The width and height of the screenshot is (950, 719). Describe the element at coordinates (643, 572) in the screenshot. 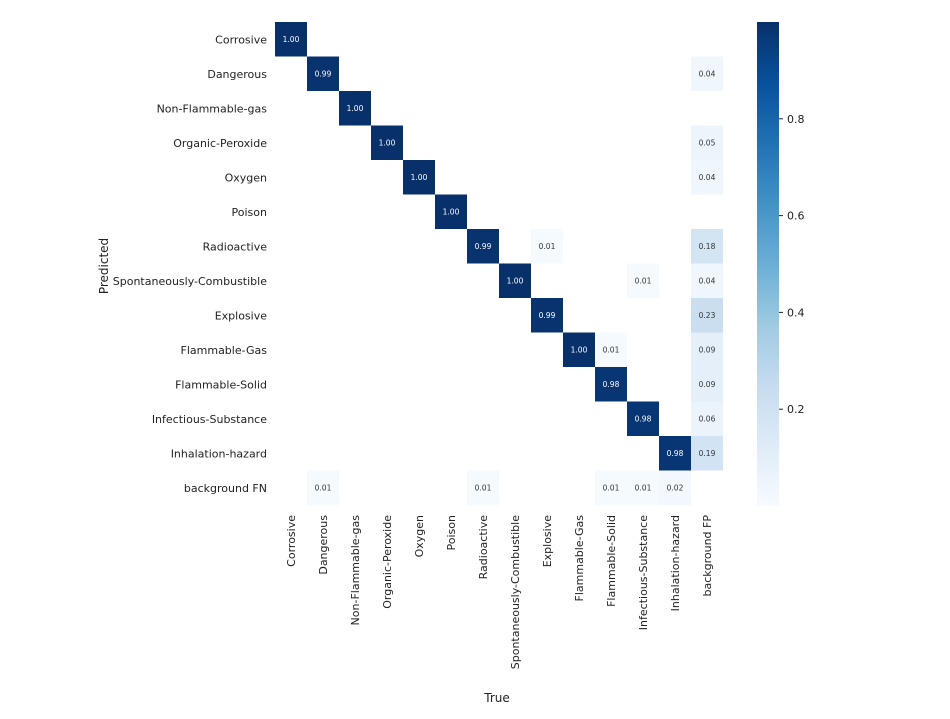

I see `column-tick-label: Infectious-Substance` at that location.